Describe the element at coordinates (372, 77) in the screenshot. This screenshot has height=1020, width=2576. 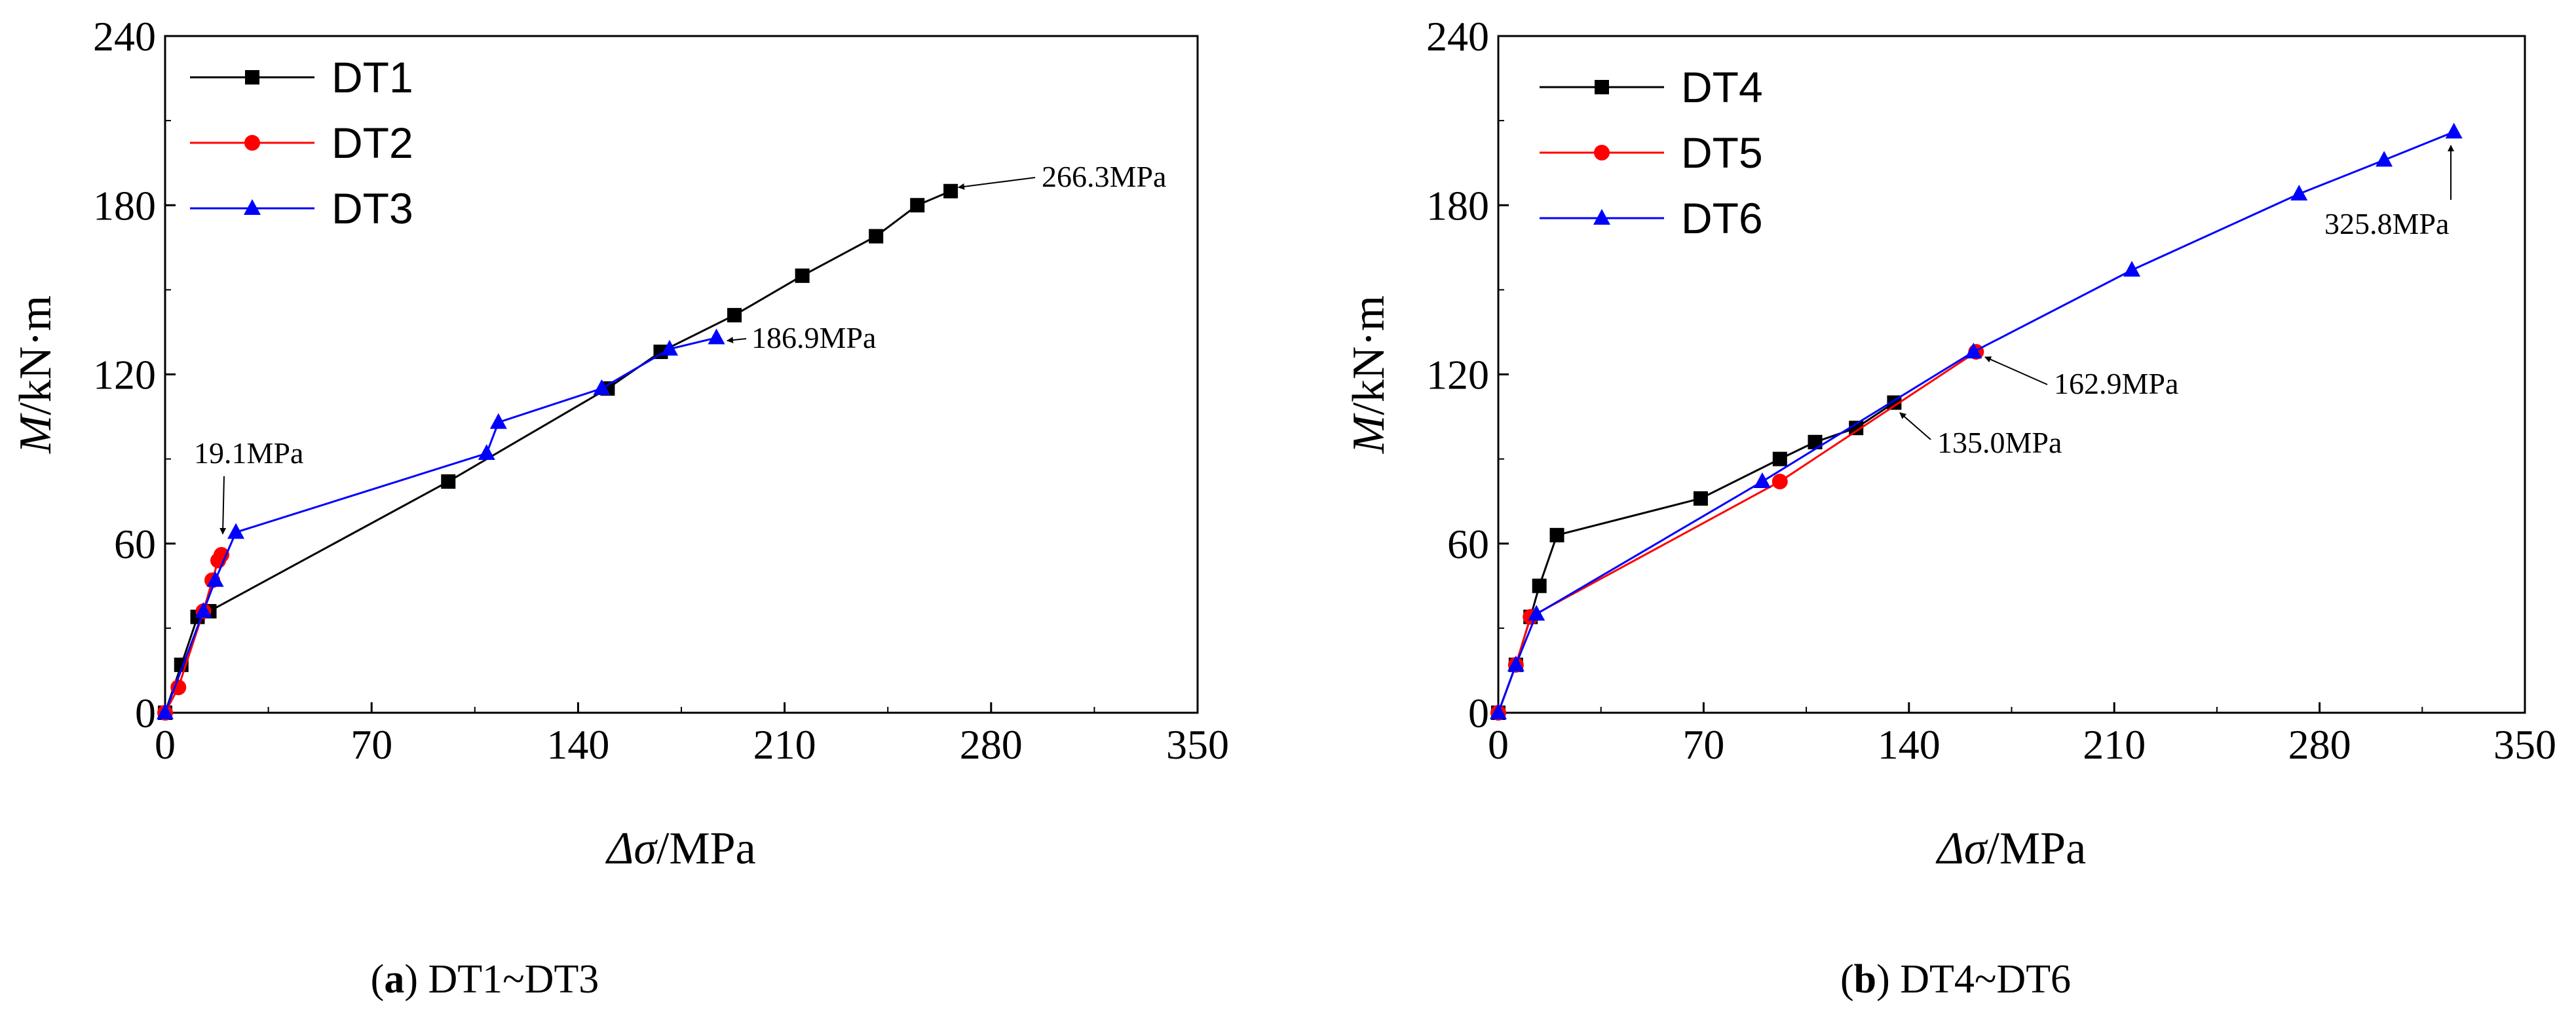
I see `legend-label-dt1: DT1` at that location.